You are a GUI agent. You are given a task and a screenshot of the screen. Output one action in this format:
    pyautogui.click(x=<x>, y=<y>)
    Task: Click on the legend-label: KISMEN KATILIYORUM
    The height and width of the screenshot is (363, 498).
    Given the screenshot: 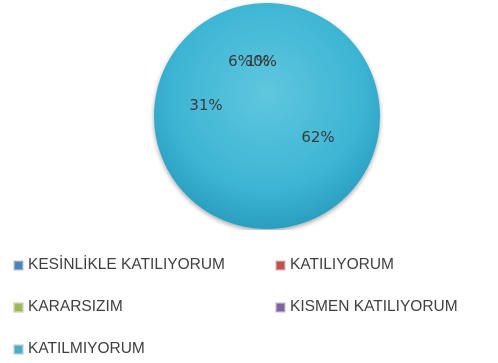 What is the action you would take?
    pyautogui.click(x=374, y=306)
    